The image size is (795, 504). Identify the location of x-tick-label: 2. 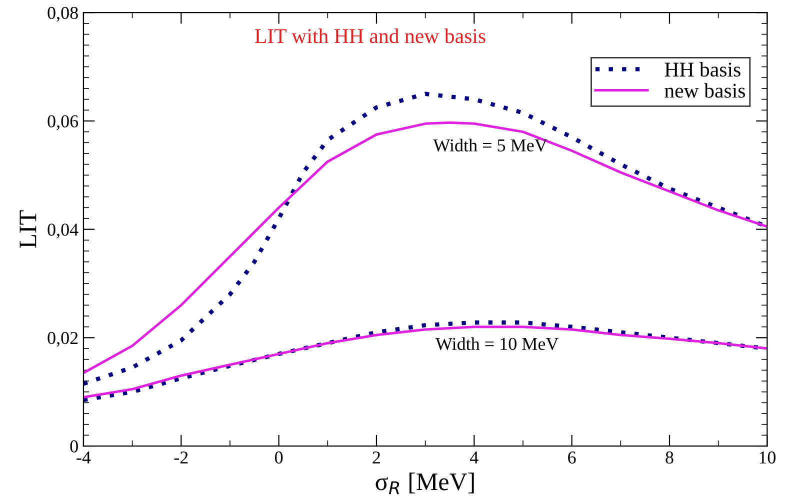
(376, 457).